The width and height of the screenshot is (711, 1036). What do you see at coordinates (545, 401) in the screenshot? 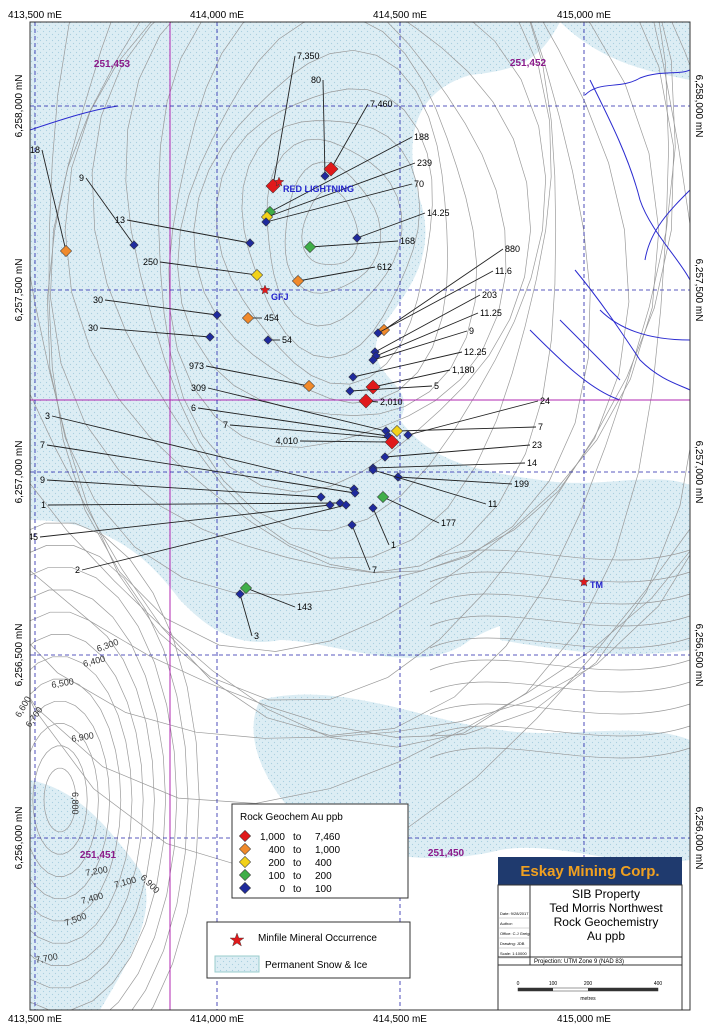
I see `sample-label: 24` at bounding box center [545, 401].